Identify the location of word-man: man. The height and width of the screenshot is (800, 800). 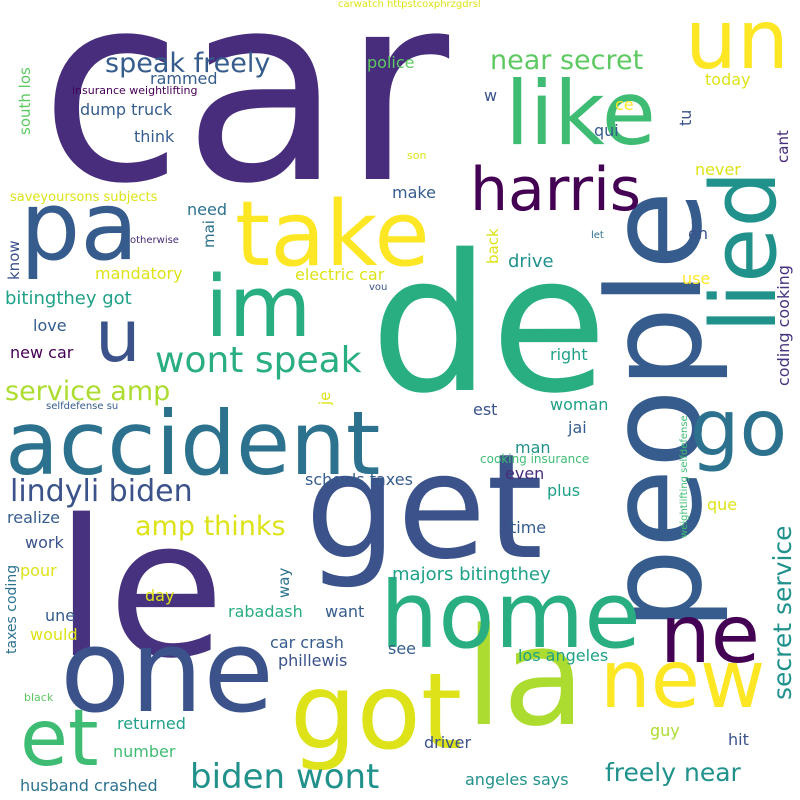
(533, 447).